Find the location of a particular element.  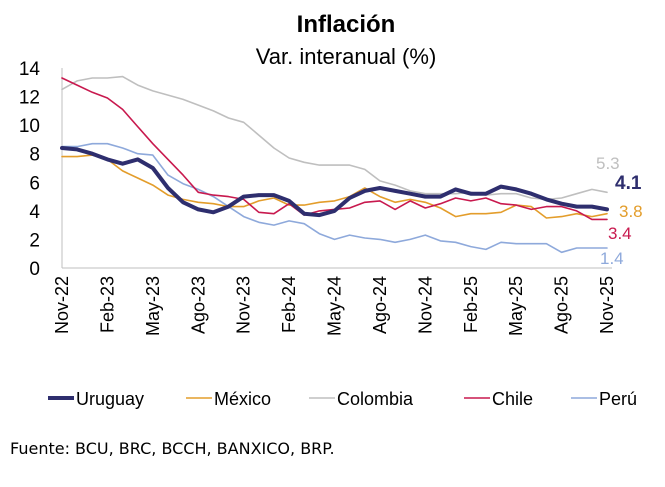

y-tick-label: 12 is located at coordinates (29, 98).